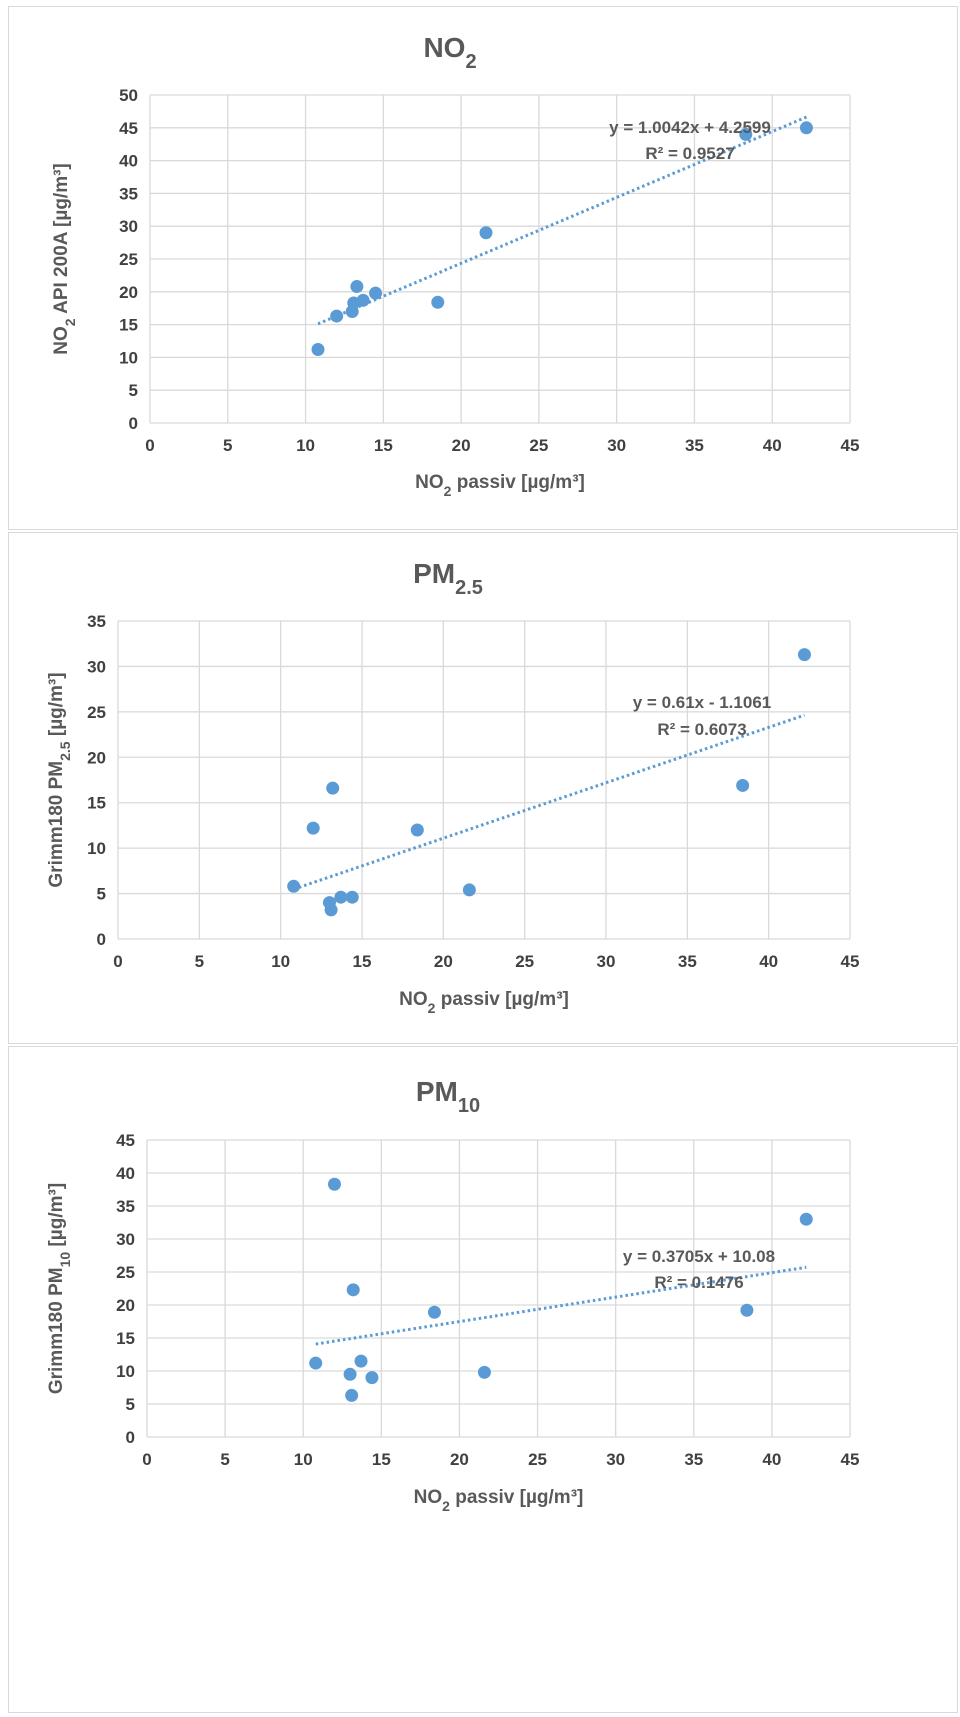  I want to click on y-tick-label: 45, so click(125, 1140).